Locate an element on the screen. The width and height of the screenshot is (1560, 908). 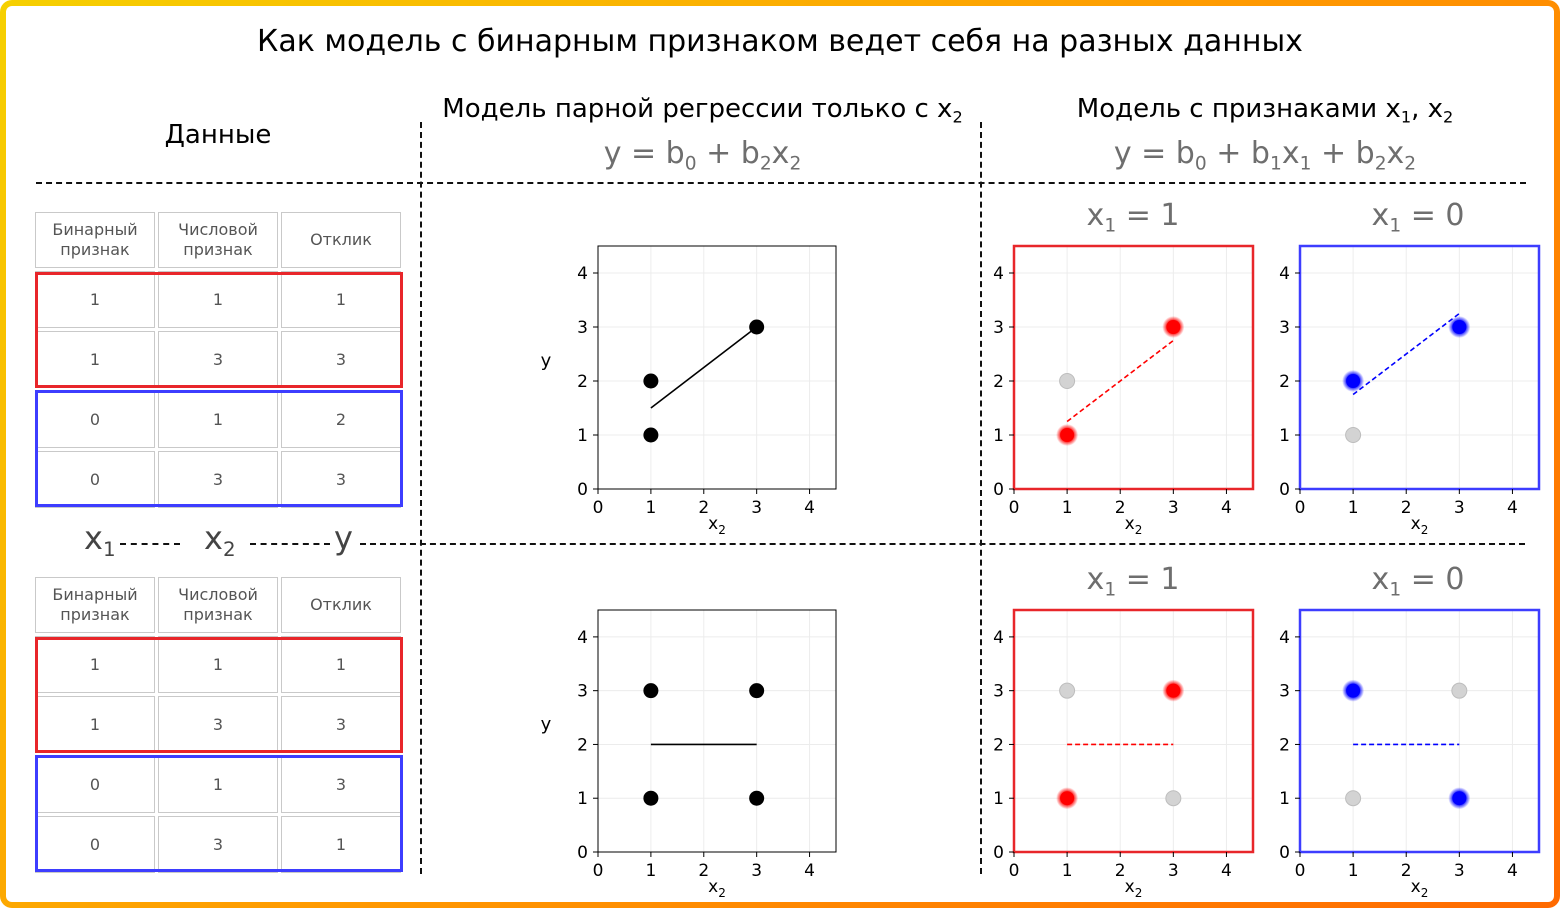
y-axis-label: y is located at coordinates (546, 724).